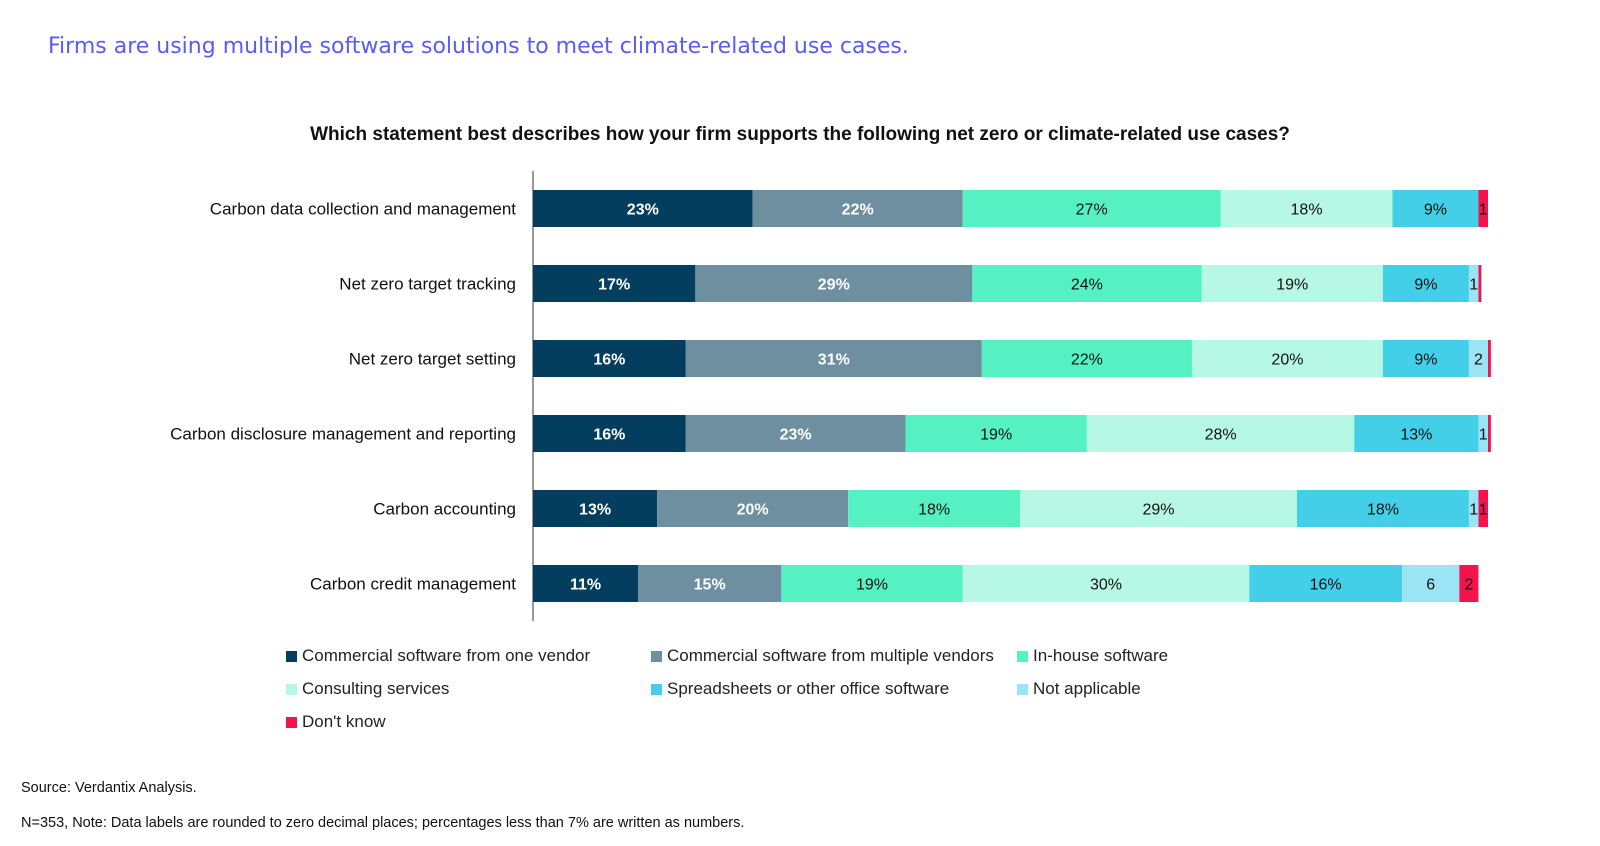 The image size is (1600, 846). I want to click on data-label: 11%, so click(585, 585).